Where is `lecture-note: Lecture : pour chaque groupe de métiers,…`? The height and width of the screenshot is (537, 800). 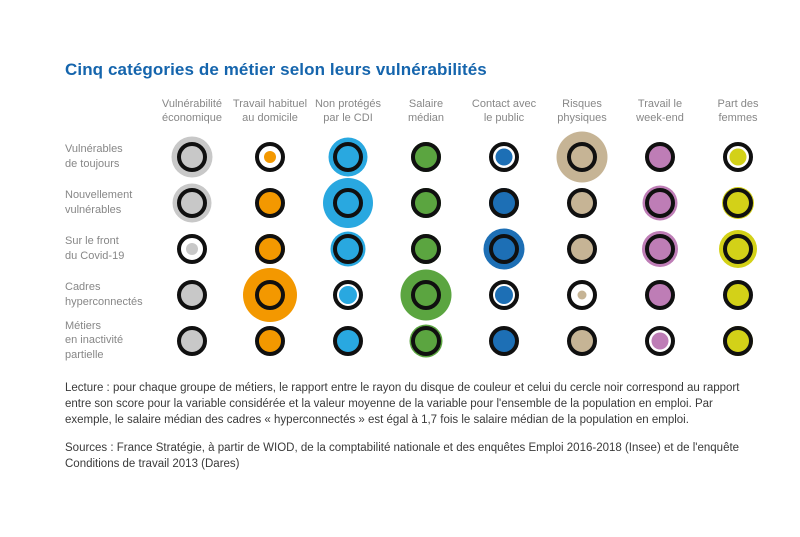 lecture-note: Lecture : pour chaque groupe de métiers,… is located at coordinates (402, 403).